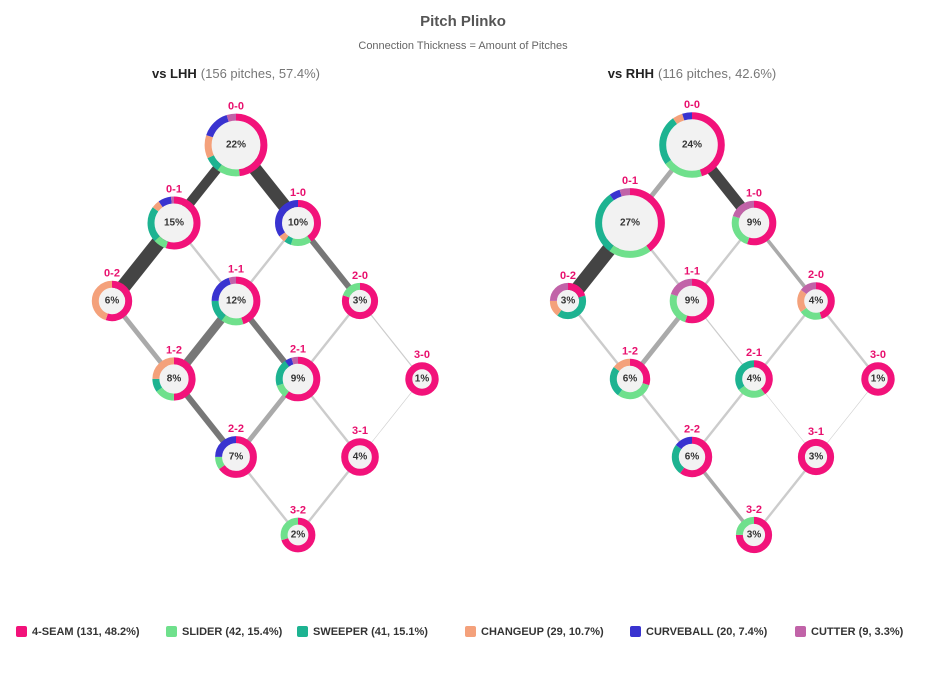 The image size is (942, 673). Describe the element at coordinates (568, 276) in the screenshot. I see `node-count: 0-2` at that location.